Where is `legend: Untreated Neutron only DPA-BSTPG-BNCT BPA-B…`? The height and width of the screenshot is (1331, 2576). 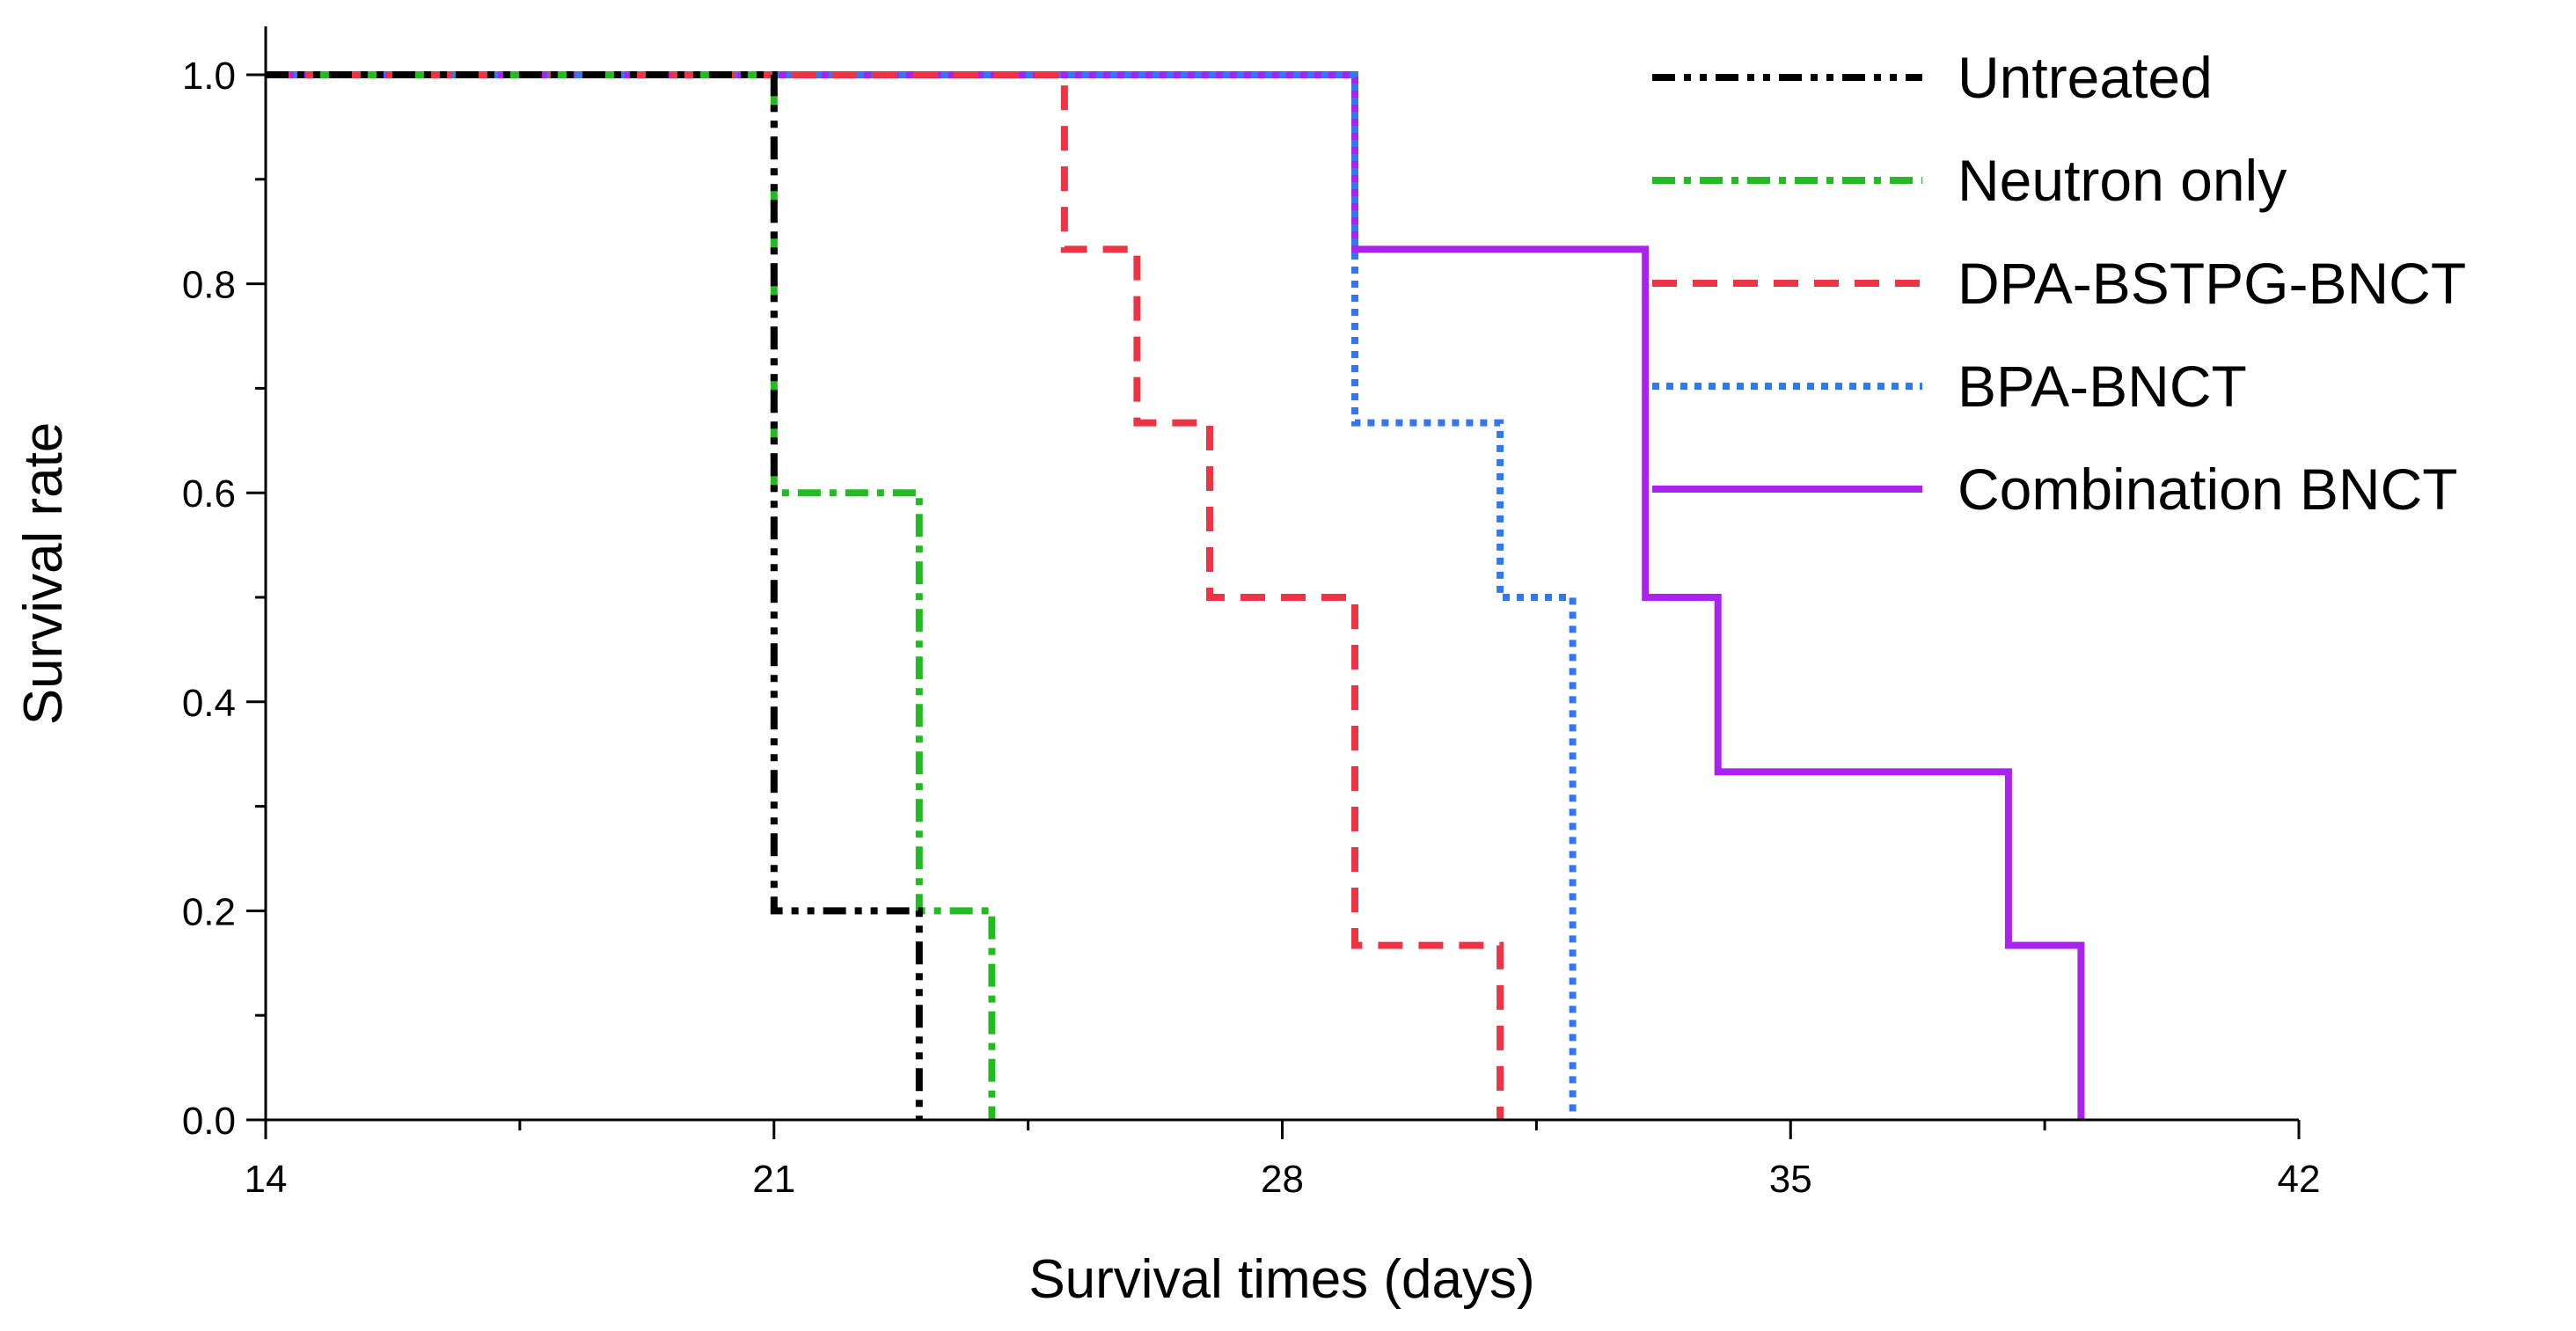 legend: Untreated Neutron only DPA-BSTPG-BNCT BPA-B… is located at coordinates (2059, 284).